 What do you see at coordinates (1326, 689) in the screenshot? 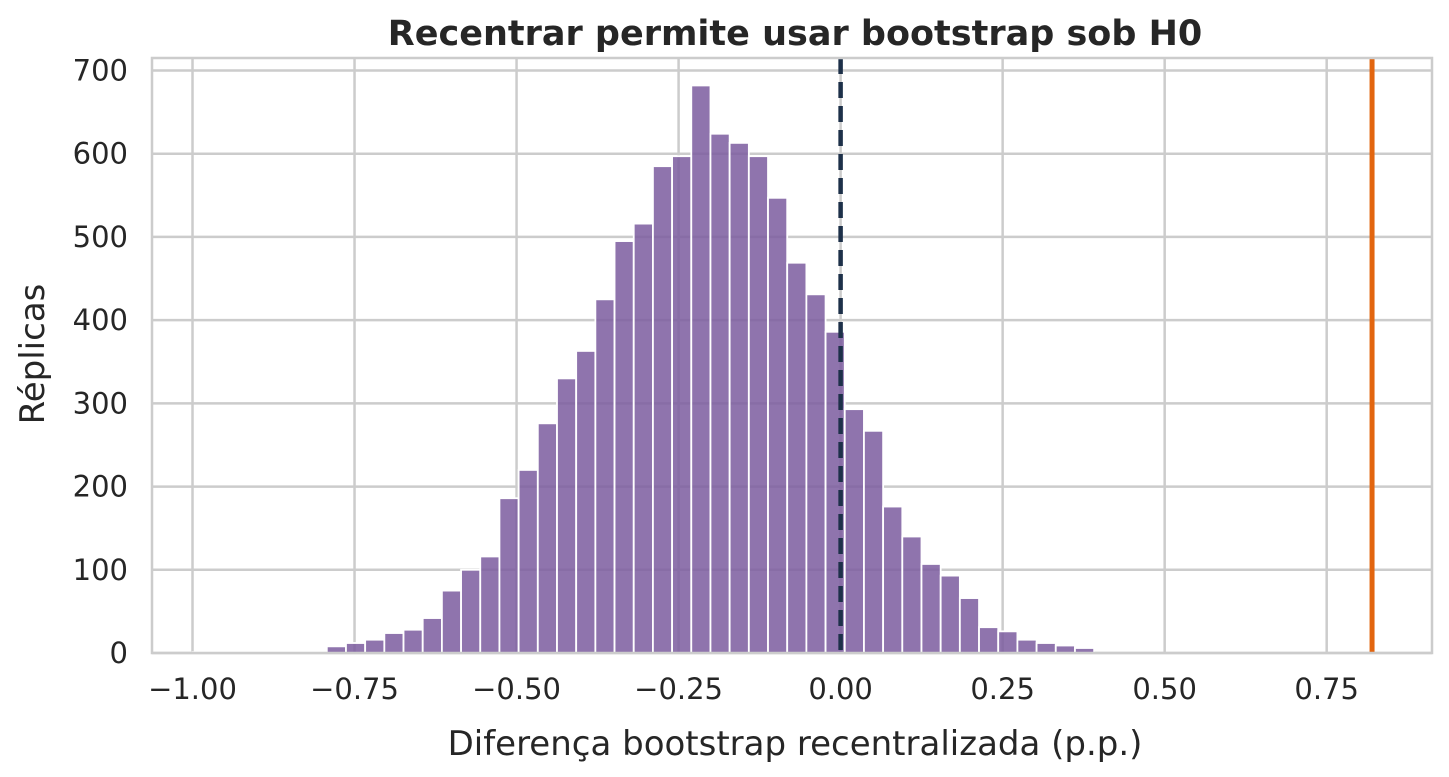
I see `x-tick-label: 0.75` at bounding box center [1326, 689].